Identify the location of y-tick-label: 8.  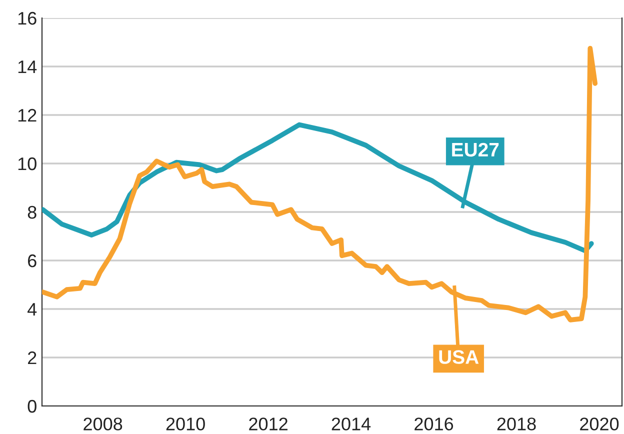
(32, 212).